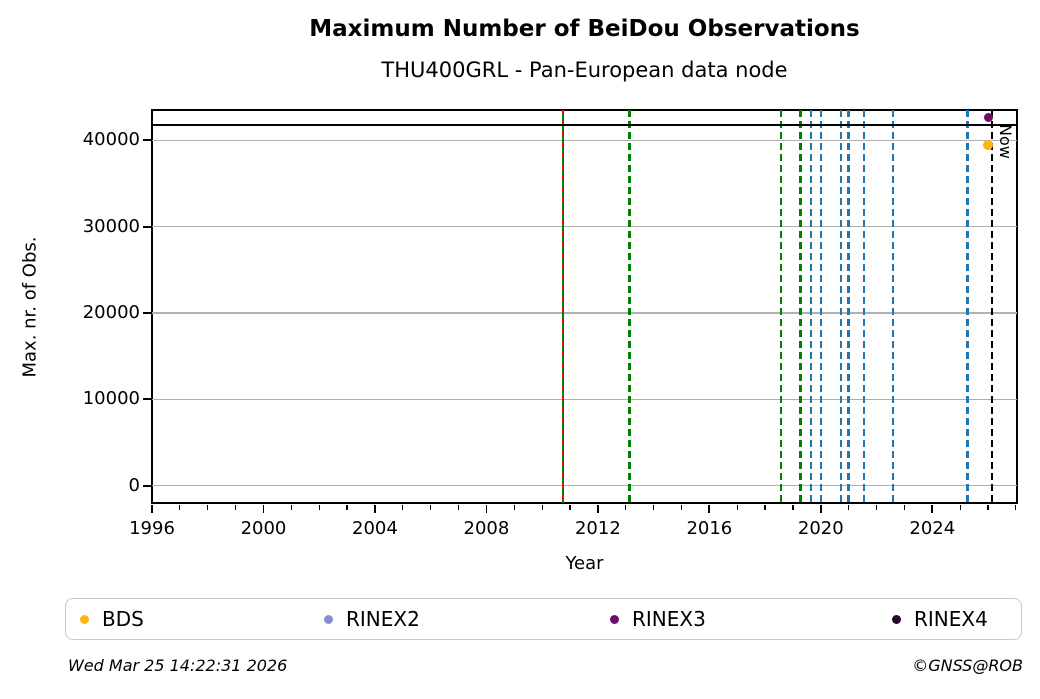 The image size is (1040, 699). I want to click on y-tick-label: 20000, so click(111, 312).